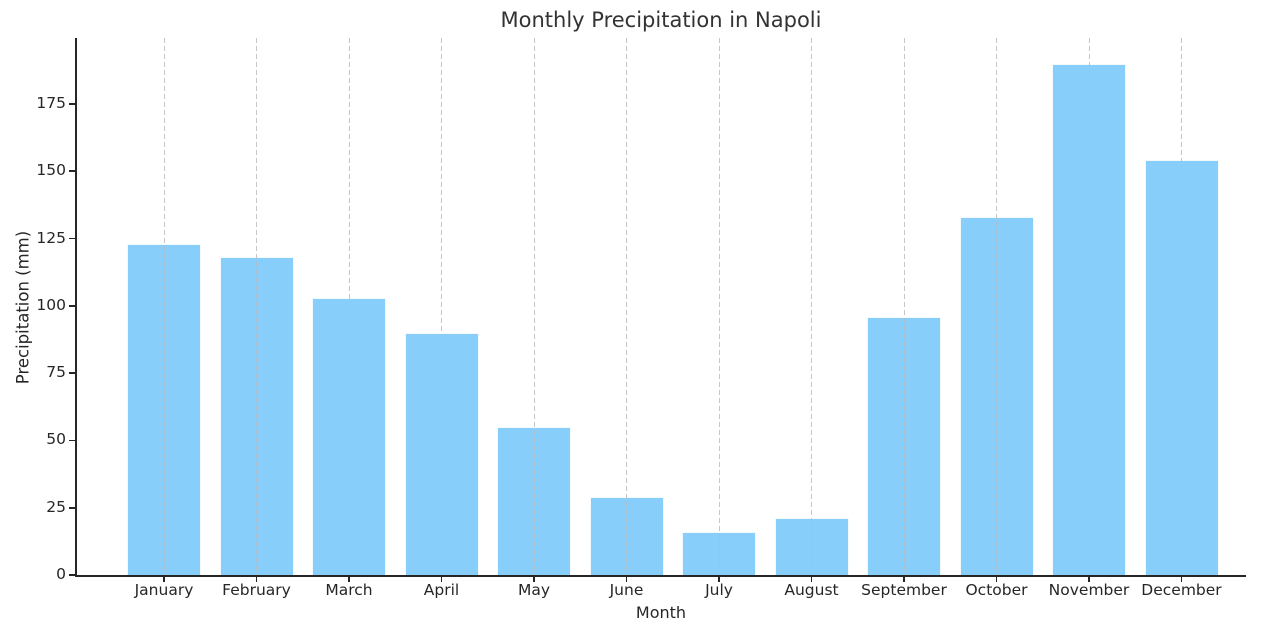 This screenshot has width=1280, height=635. What do you see at coordinates (164, 590) in the screenshot?
I see `x-tick-label-january: January` at bounding box center [164, 590].